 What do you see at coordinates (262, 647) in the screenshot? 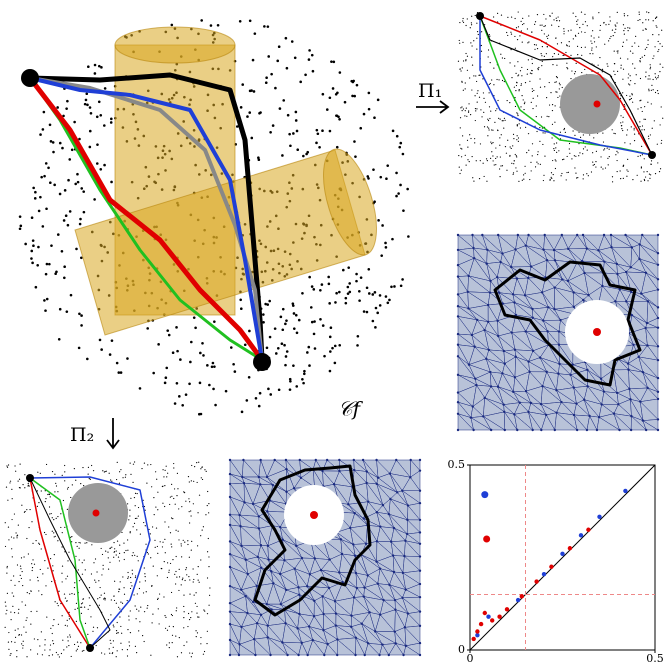
I see `triangle` at bounding box center [262, 647].